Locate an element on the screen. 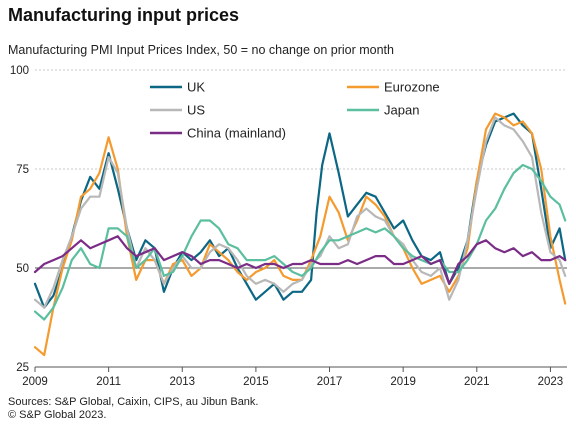  y-tick-label: 100 is located at coordinates (19, 71).